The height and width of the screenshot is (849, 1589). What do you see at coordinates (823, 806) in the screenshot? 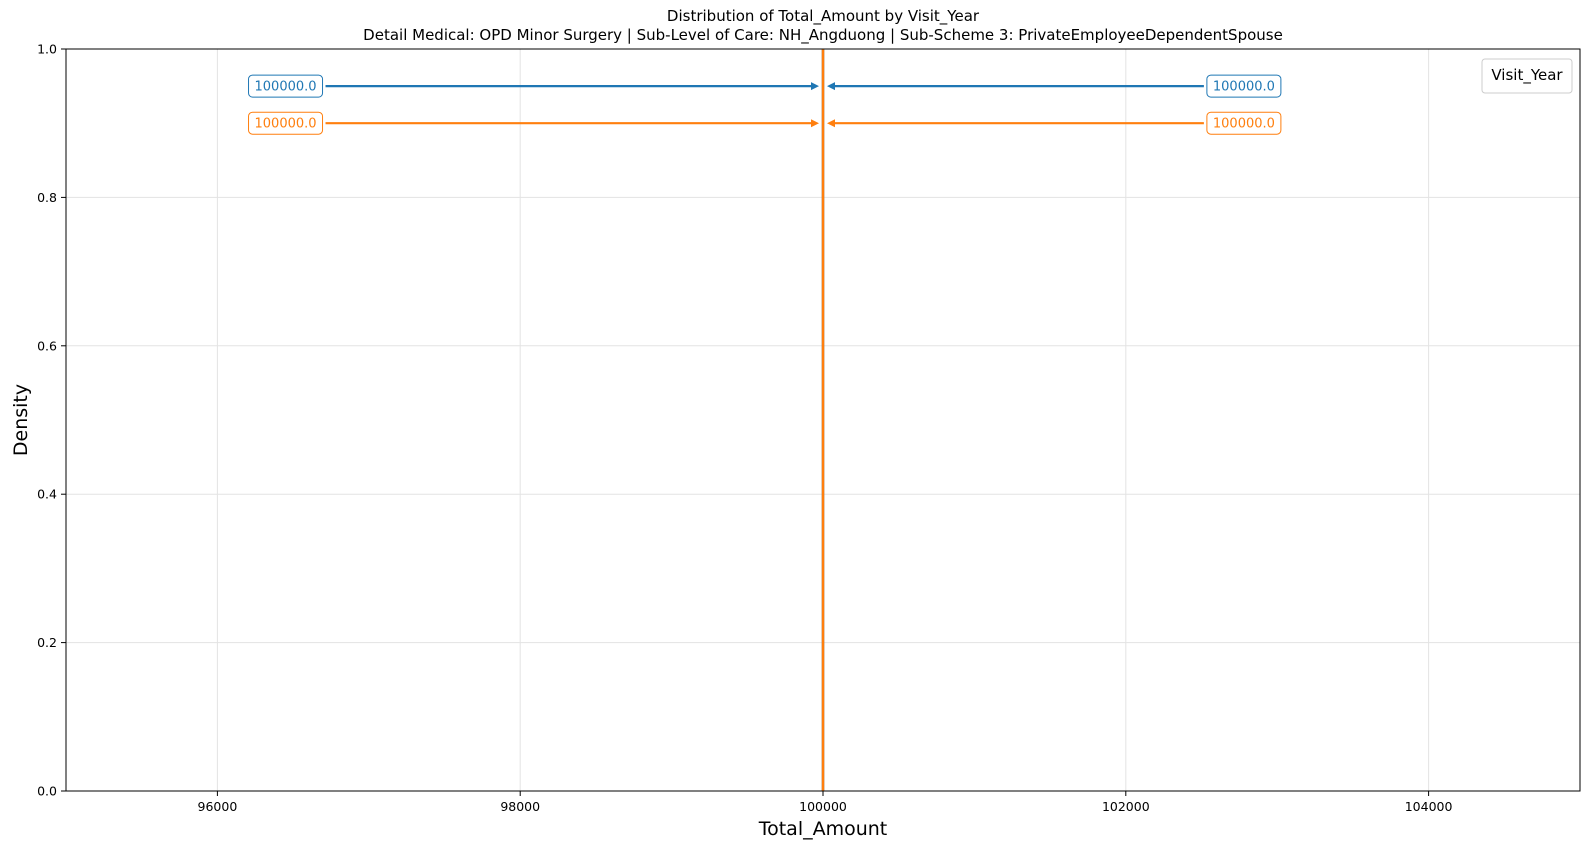
I see `x-tick-label: 100000` at bounding box center [823, 806].